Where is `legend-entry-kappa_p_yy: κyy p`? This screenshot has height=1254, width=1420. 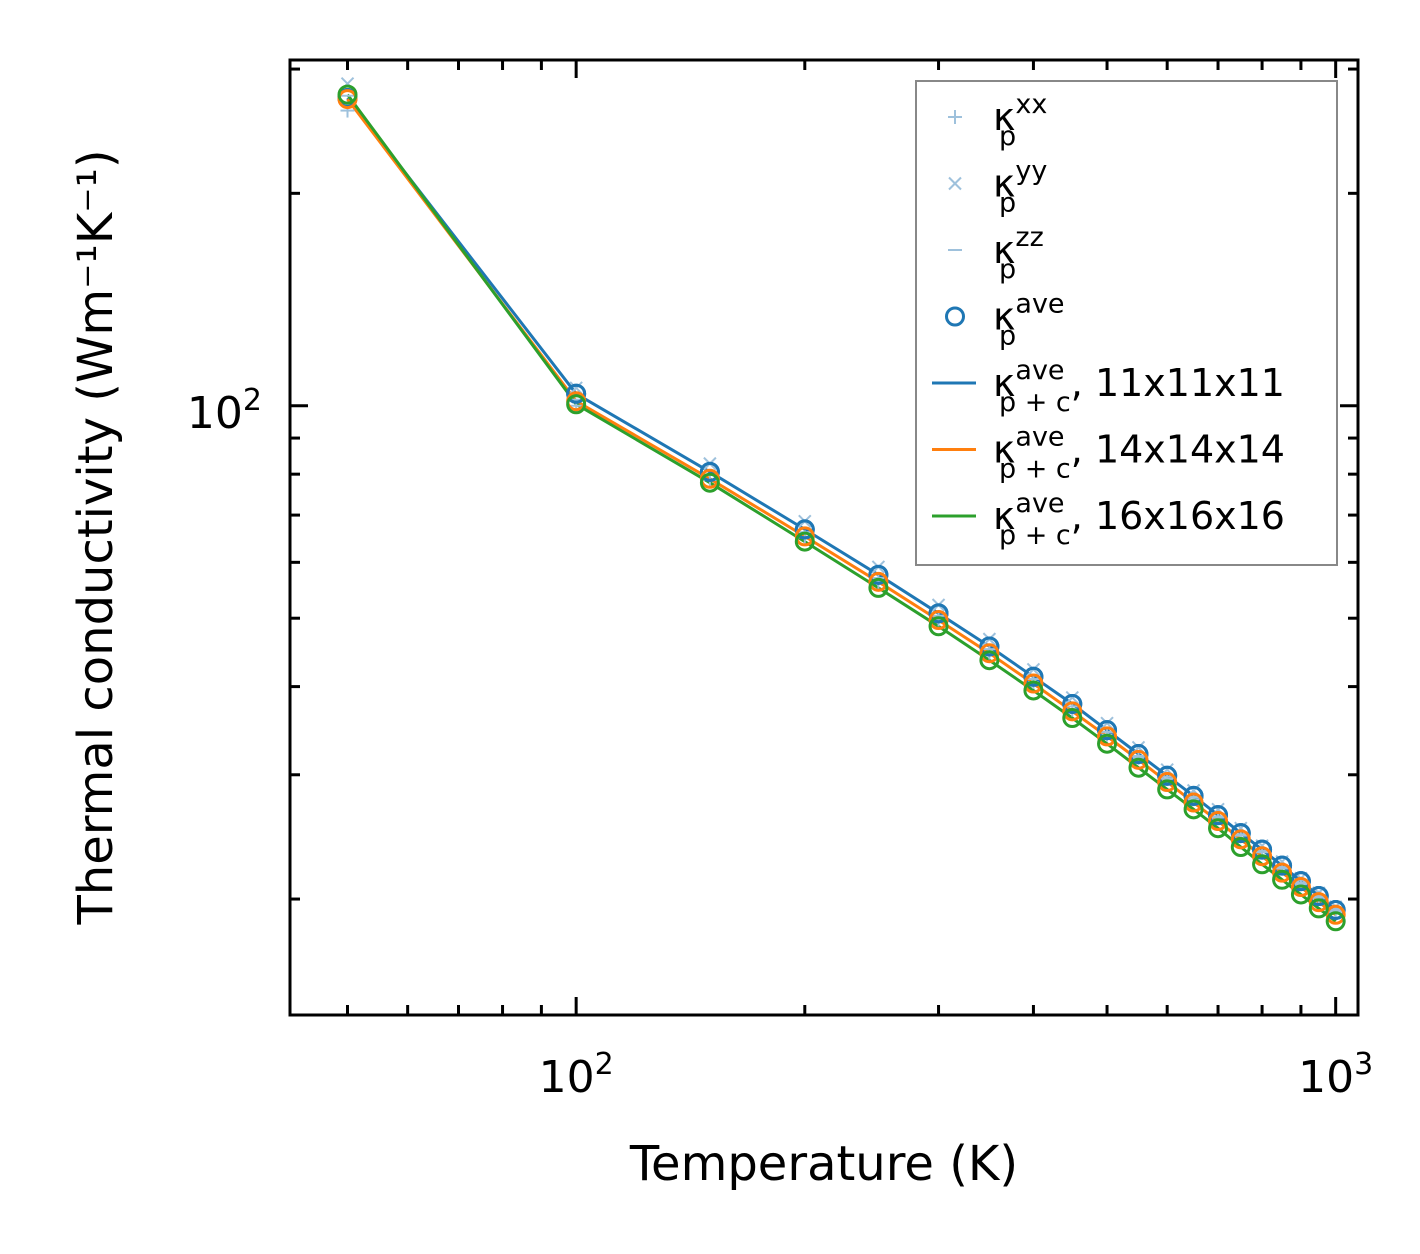 legend-entry-kappa_p_yy: κyy p is located at coordinates (997, 187).